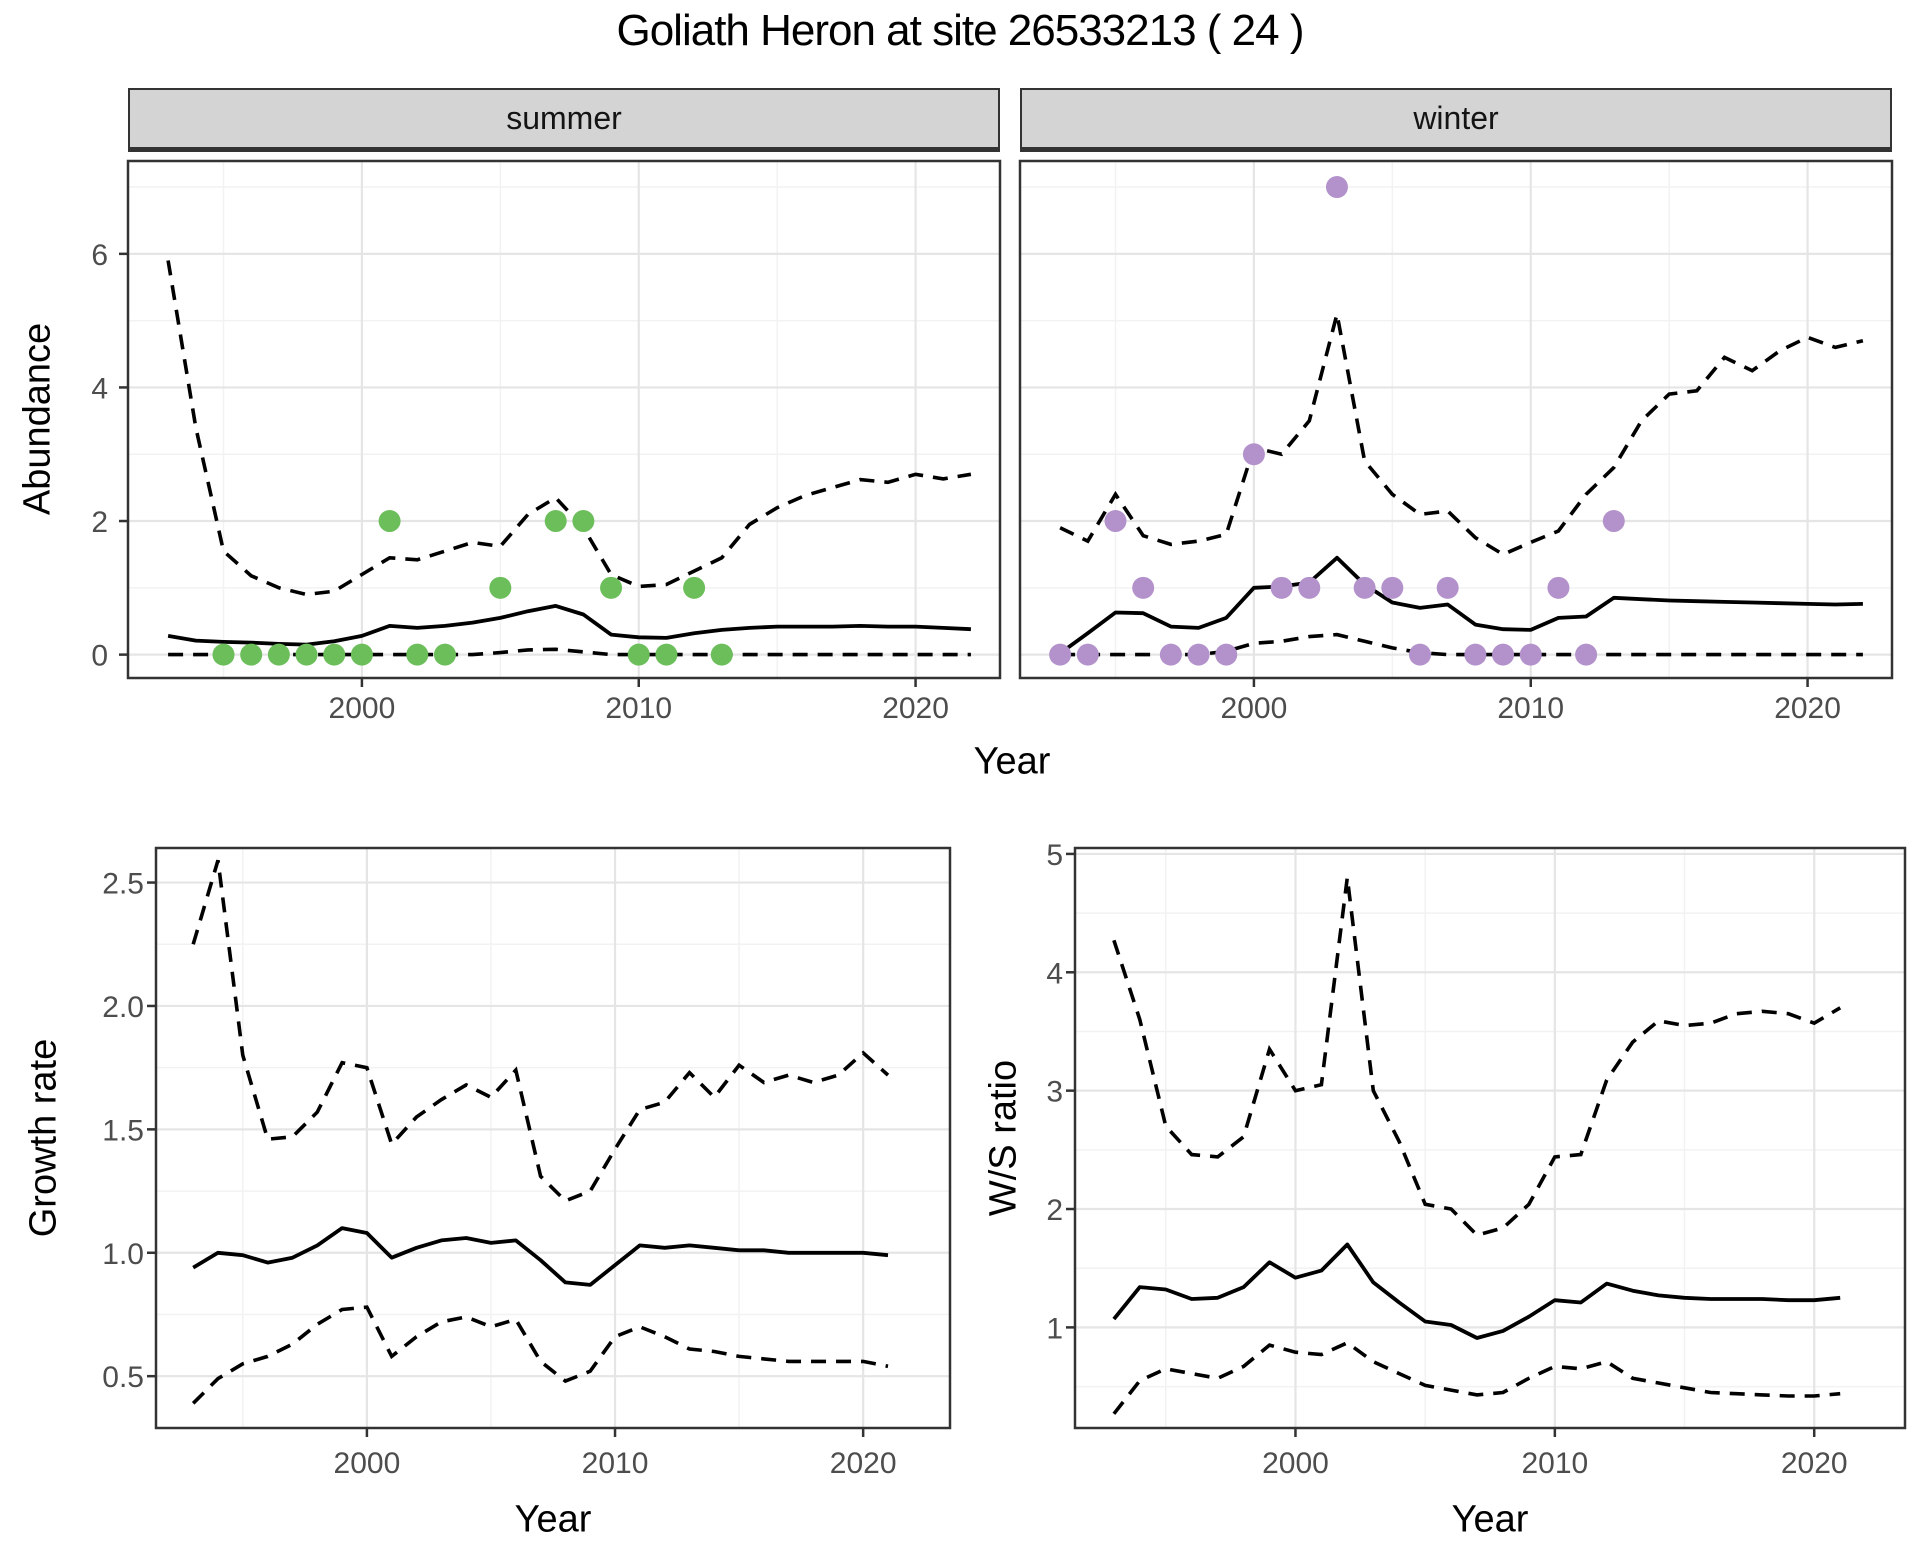  What do you see at coordinates (540, 1031) in the screenshot?
I see `growth-rate-upper-CI` at bounding box center [540, 1031].